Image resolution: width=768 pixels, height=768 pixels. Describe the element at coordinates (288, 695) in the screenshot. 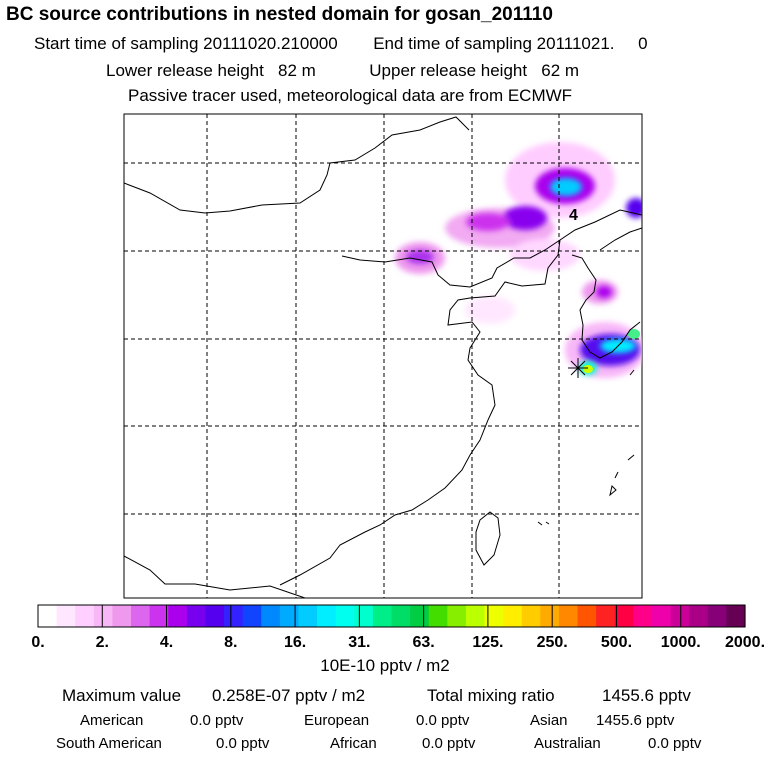

I see `max-value: 0.258E-07 pptv / m2` at that location.